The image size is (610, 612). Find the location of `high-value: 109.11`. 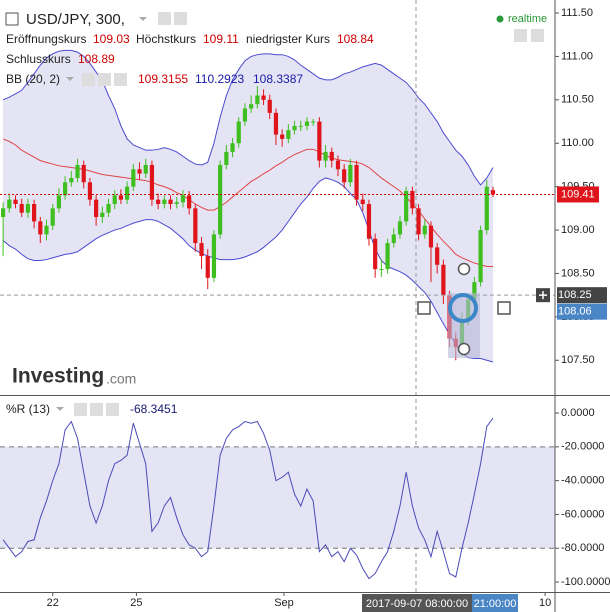

high-value: 109.11 is located at coordinates (221, 39).